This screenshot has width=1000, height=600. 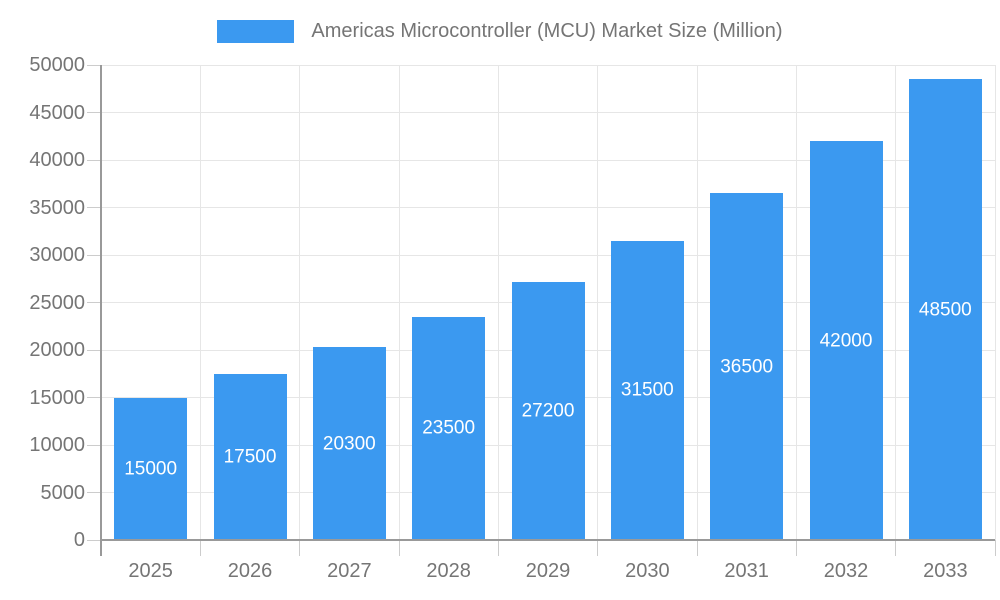 I want to click on x-axis-tick-label: 2029, so click(x=548, y=571).